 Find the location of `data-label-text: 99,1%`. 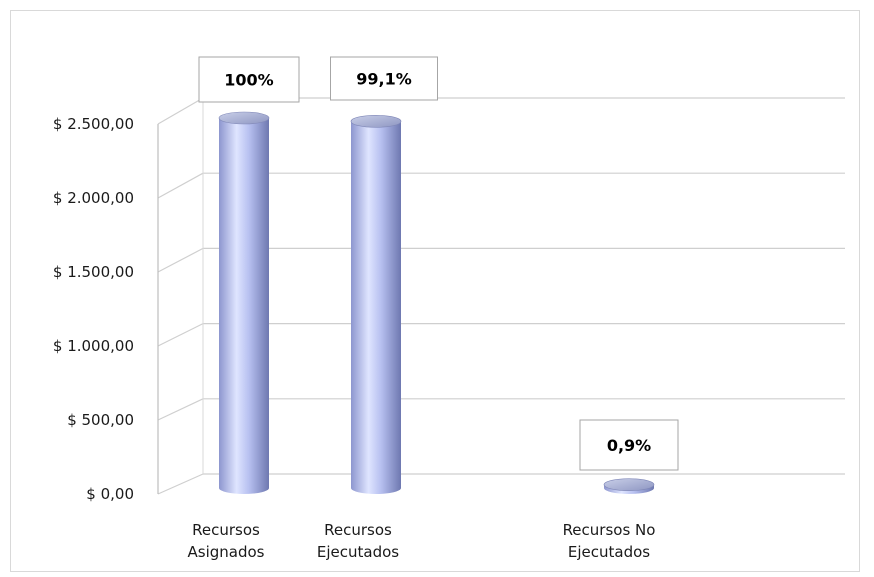

data-label-text: 99,1% is located at coordinates (384, 79).